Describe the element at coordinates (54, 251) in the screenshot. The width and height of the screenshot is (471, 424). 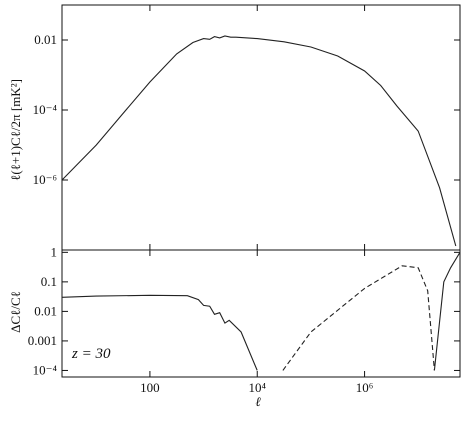
I see `y-tick-label: 1` at that location.